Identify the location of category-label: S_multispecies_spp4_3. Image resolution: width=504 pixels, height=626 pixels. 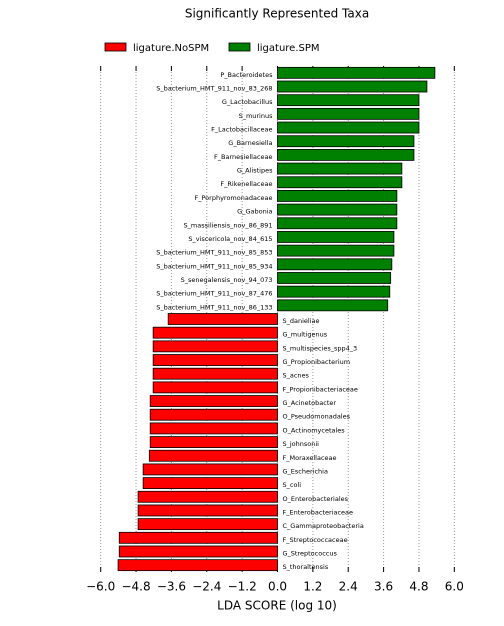
(320, 348).